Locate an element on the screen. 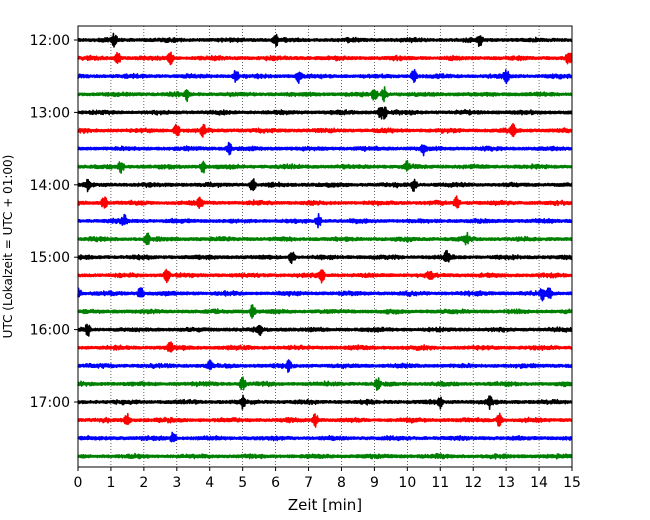 The width and height of the screenshot is (650, 520). x-tick-label: 10 is located at coordinates (407, 483).